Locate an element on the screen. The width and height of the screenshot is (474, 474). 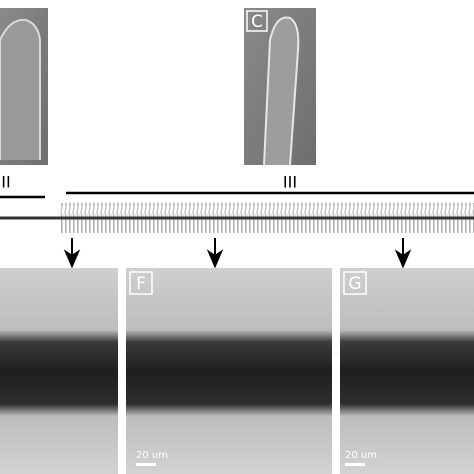
panel-g: G 20 um is located at coordinates (407, 371).